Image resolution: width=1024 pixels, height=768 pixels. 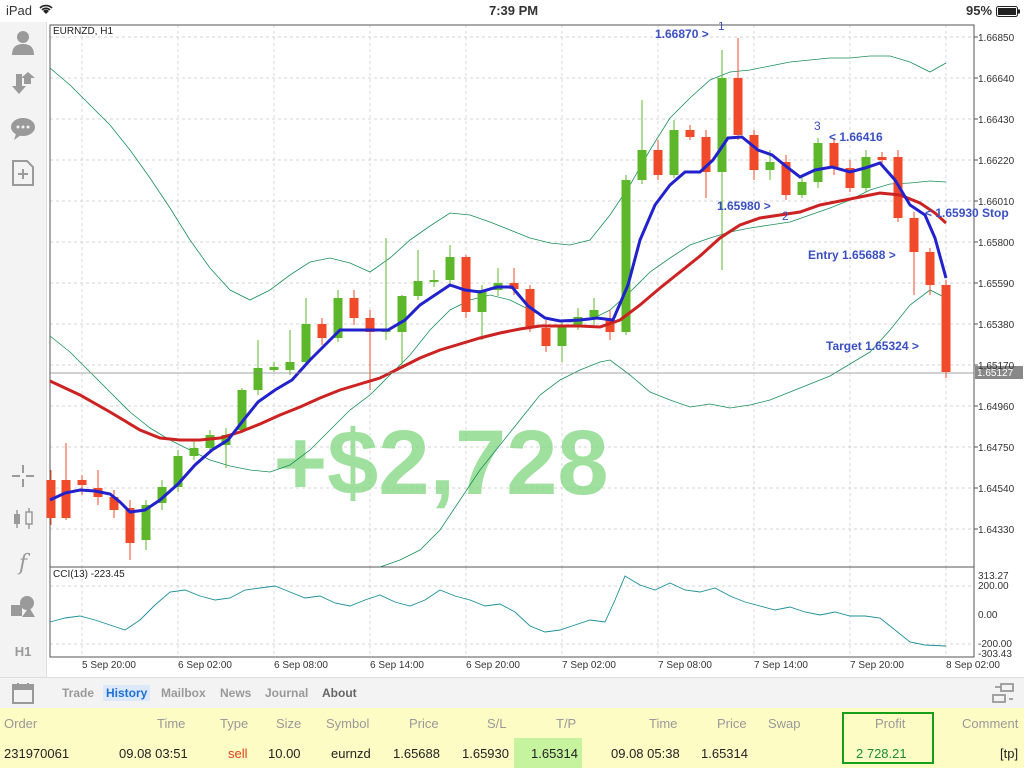 What do you see at coordinates (1008, 12) in the screenshot?
I see `battery-icon` at bounding box center [1008, 12].